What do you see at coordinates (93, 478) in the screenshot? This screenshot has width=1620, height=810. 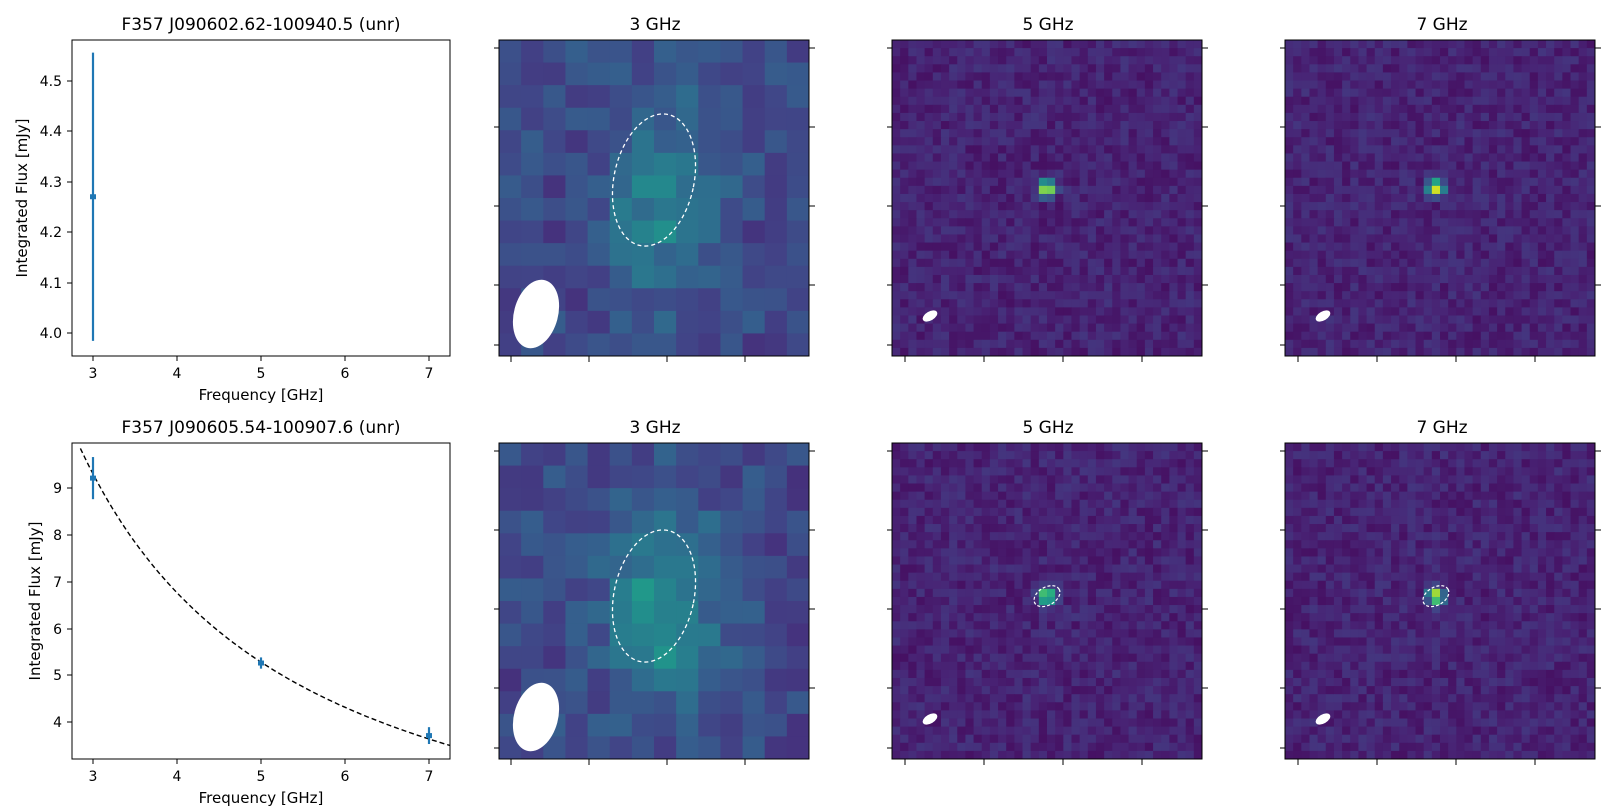 I see `data-point` at bounding box center [93, 478].